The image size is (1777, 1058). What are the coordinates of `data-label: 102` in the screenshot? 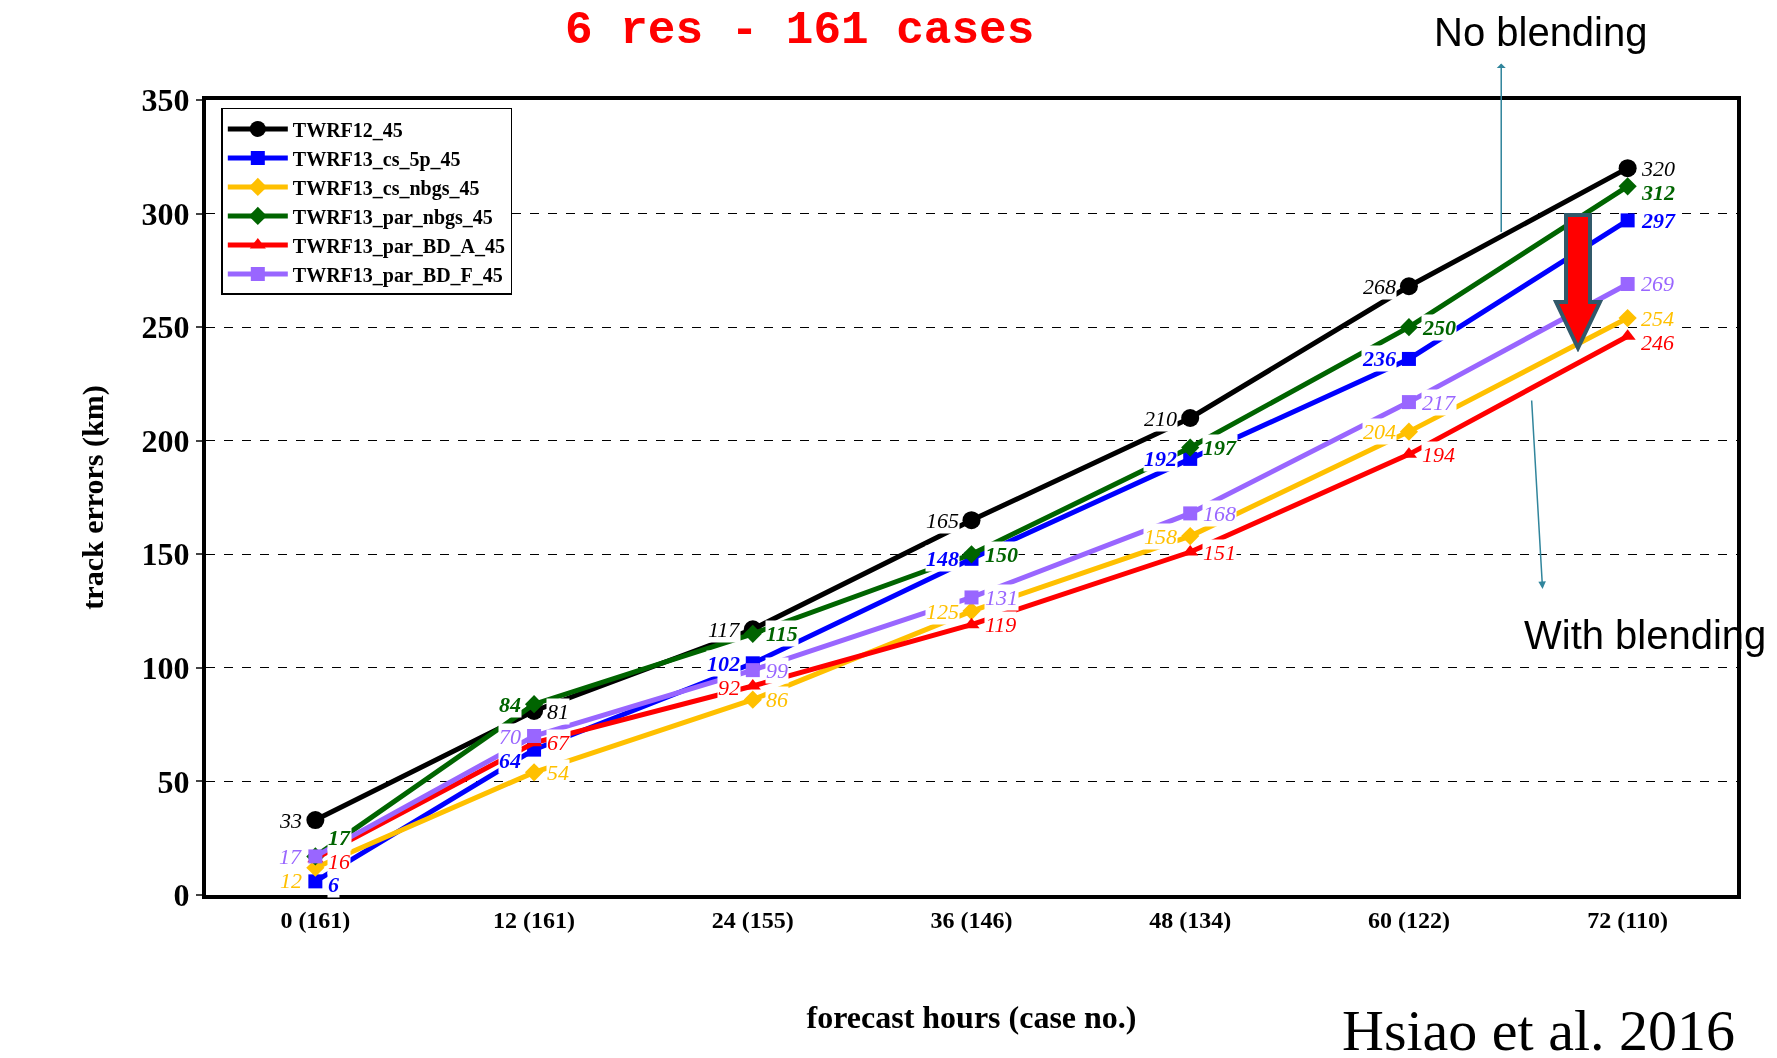 It's located at (723, 663).